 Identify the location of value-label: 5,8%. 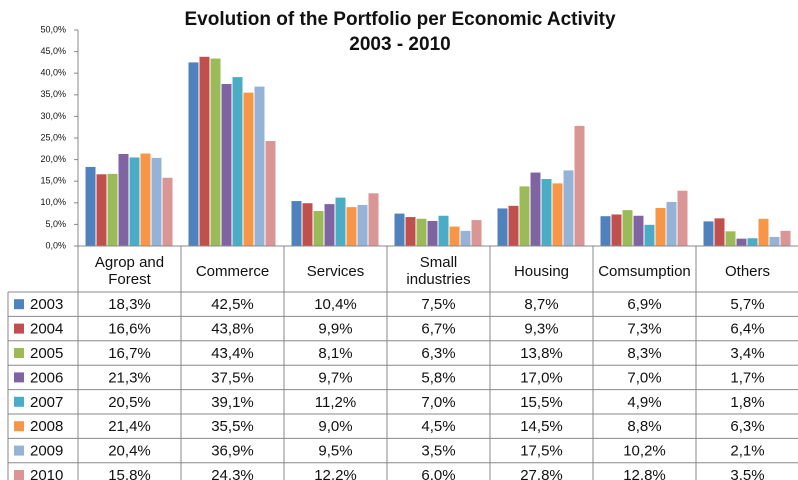
(438, 377).